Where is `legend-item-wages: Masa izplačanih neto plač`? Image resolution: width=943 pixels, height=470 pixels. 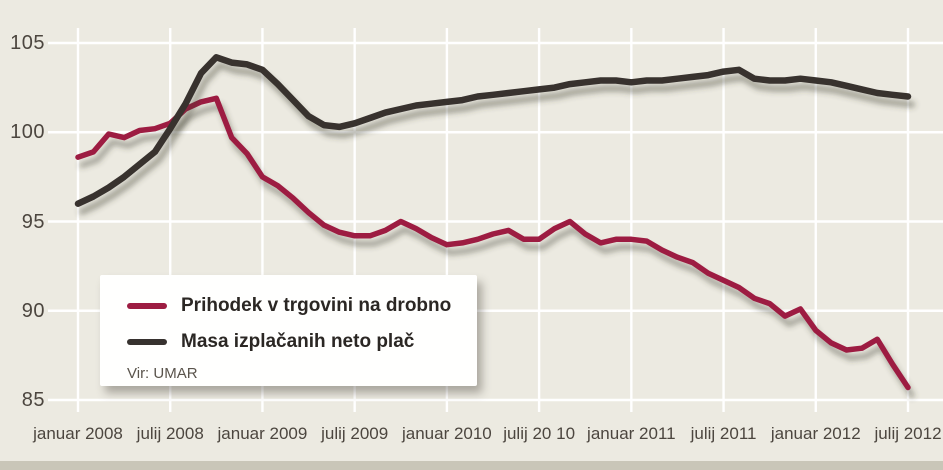 legend-item-wages: Masa izplačanih neto plač is located at coordinates (302, 342).